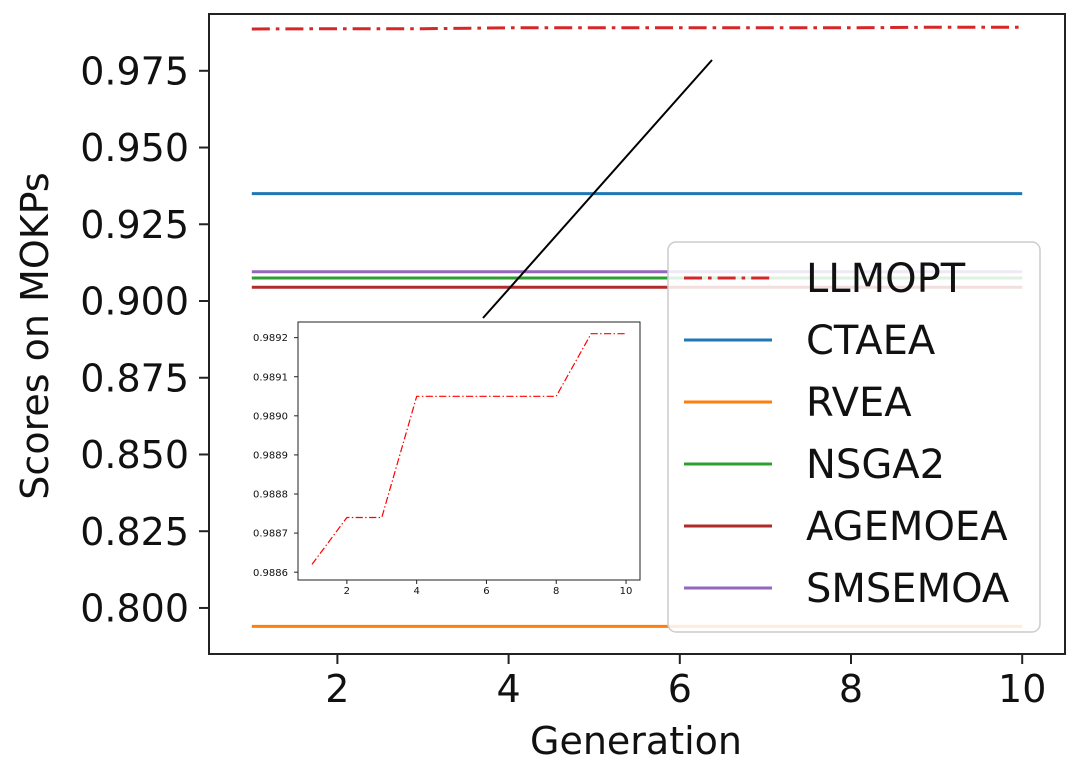  I want to click on inset-y-tick-label: 0.9890, so click(270, 416).